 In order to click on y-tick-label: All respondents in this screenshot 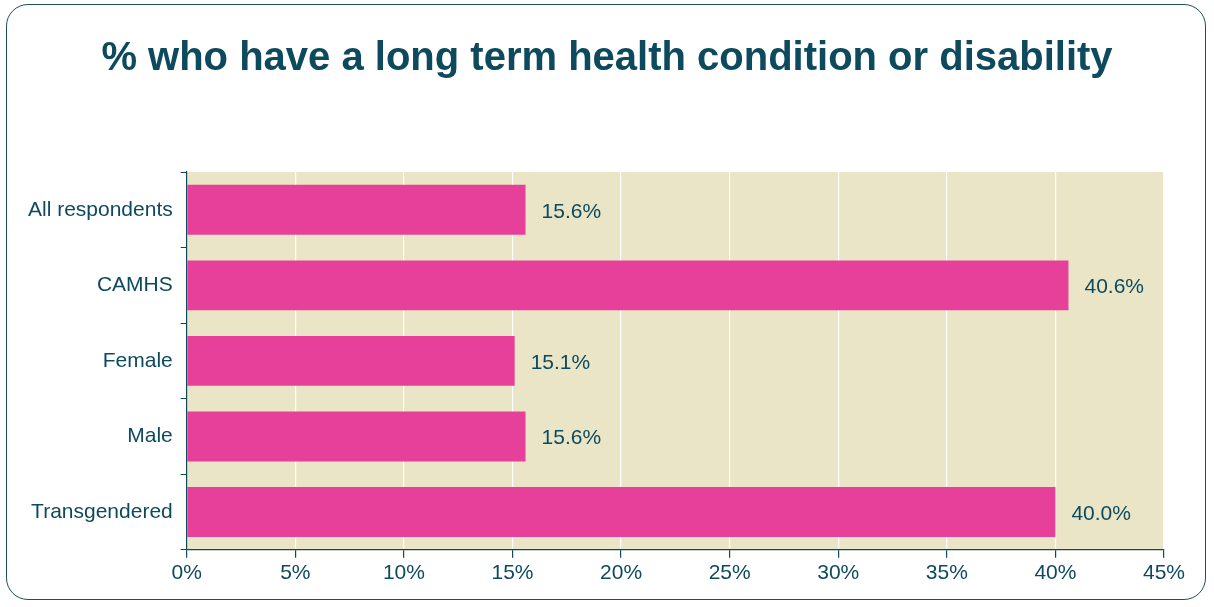, I will do `click(100, 208)`.